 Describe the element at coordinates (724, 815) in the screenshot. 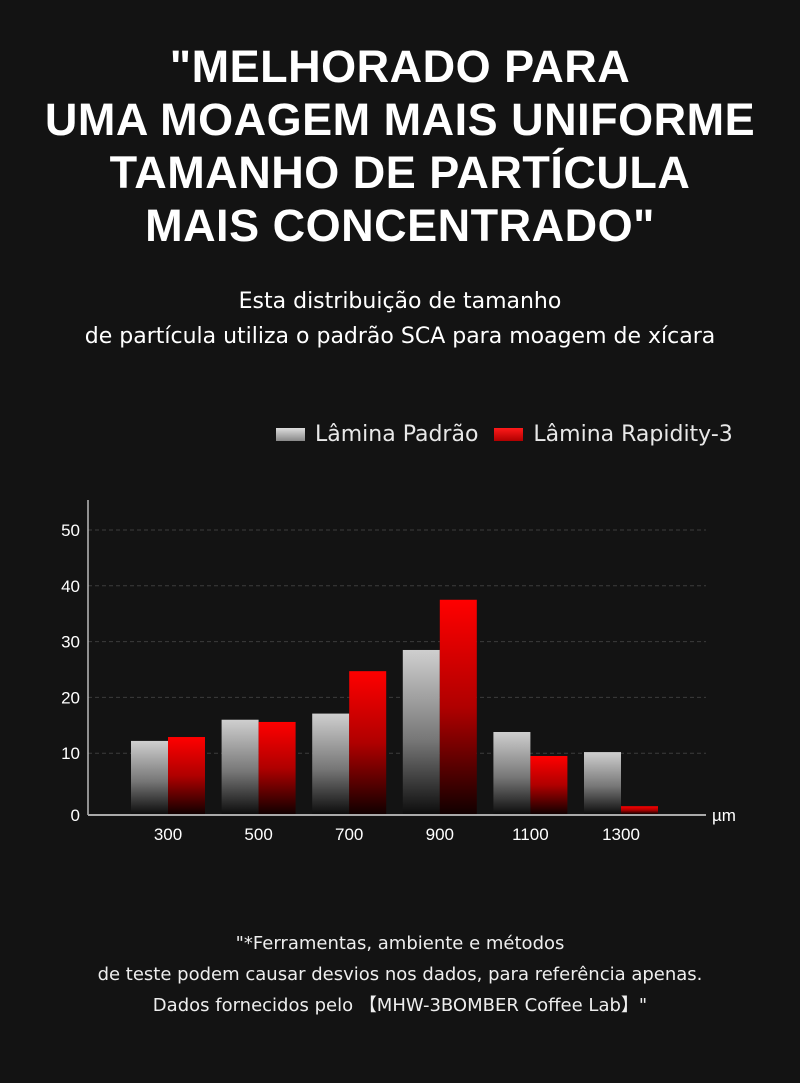

I see `x-axis-unit: µm` at that location.